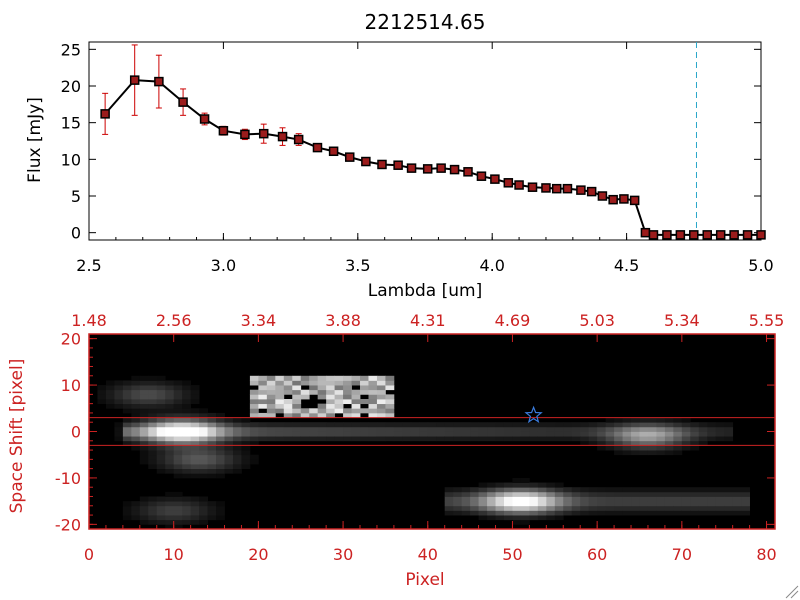  Describe the element at coordinates (792, 592) in the screenshot. I see `resize-grip-icon` at that location.